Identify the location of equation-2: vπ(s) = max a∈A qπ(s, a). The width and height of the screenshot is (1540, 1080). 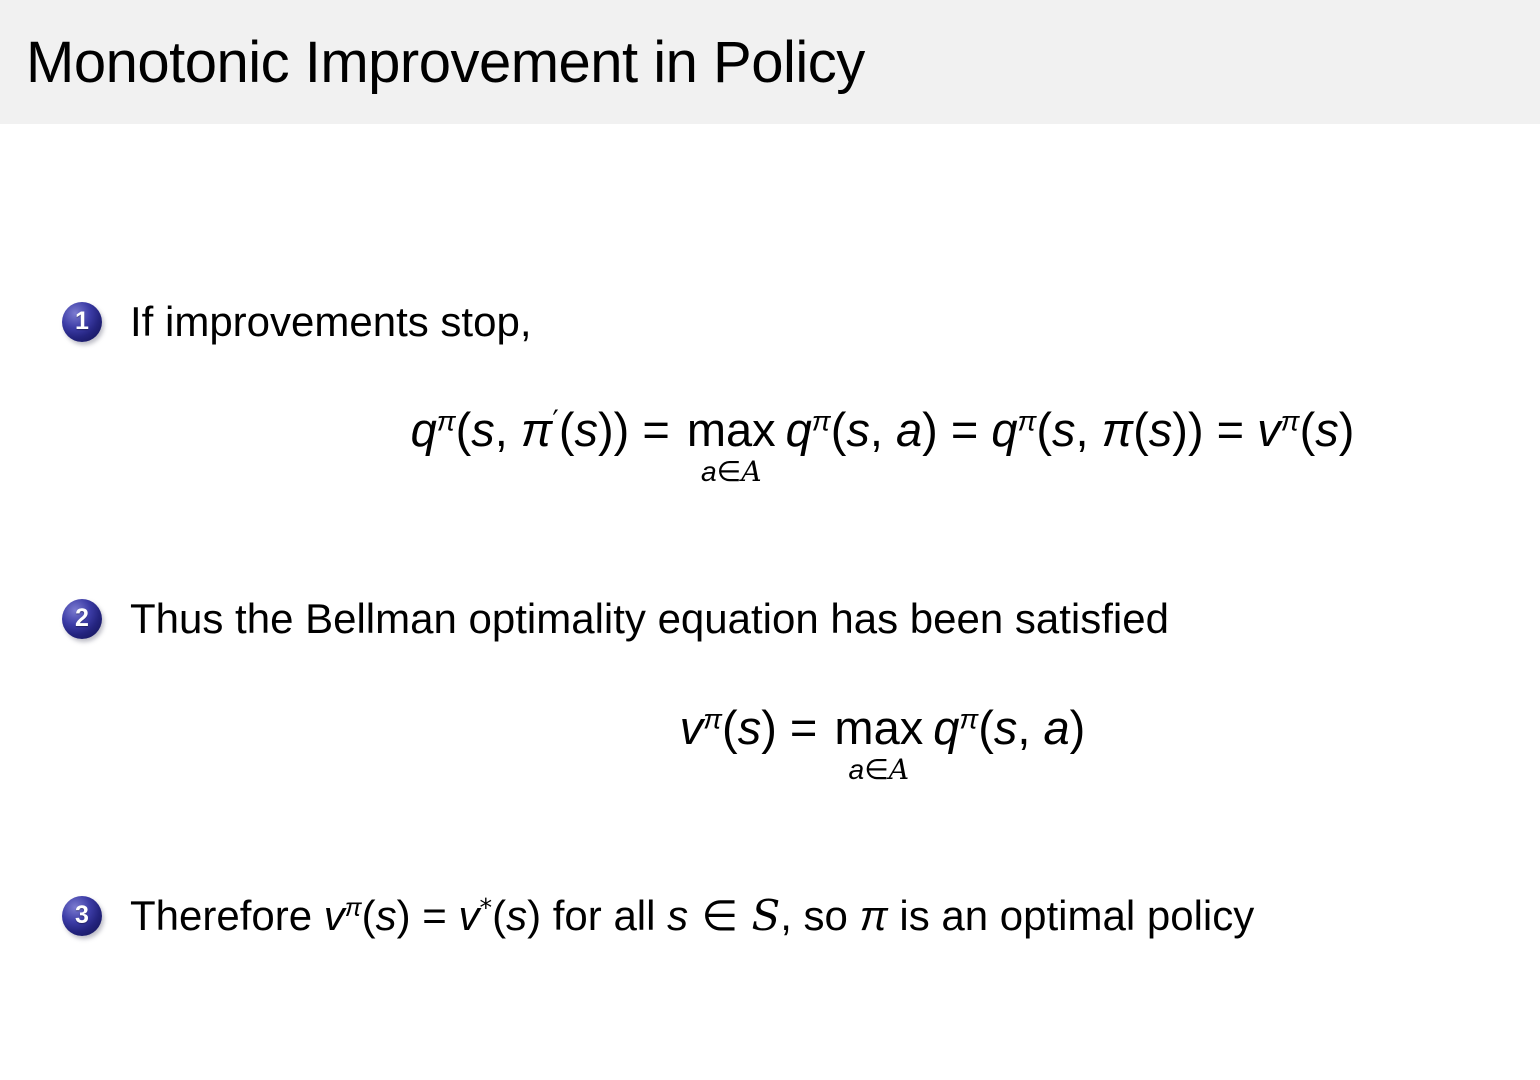
(883, 742).